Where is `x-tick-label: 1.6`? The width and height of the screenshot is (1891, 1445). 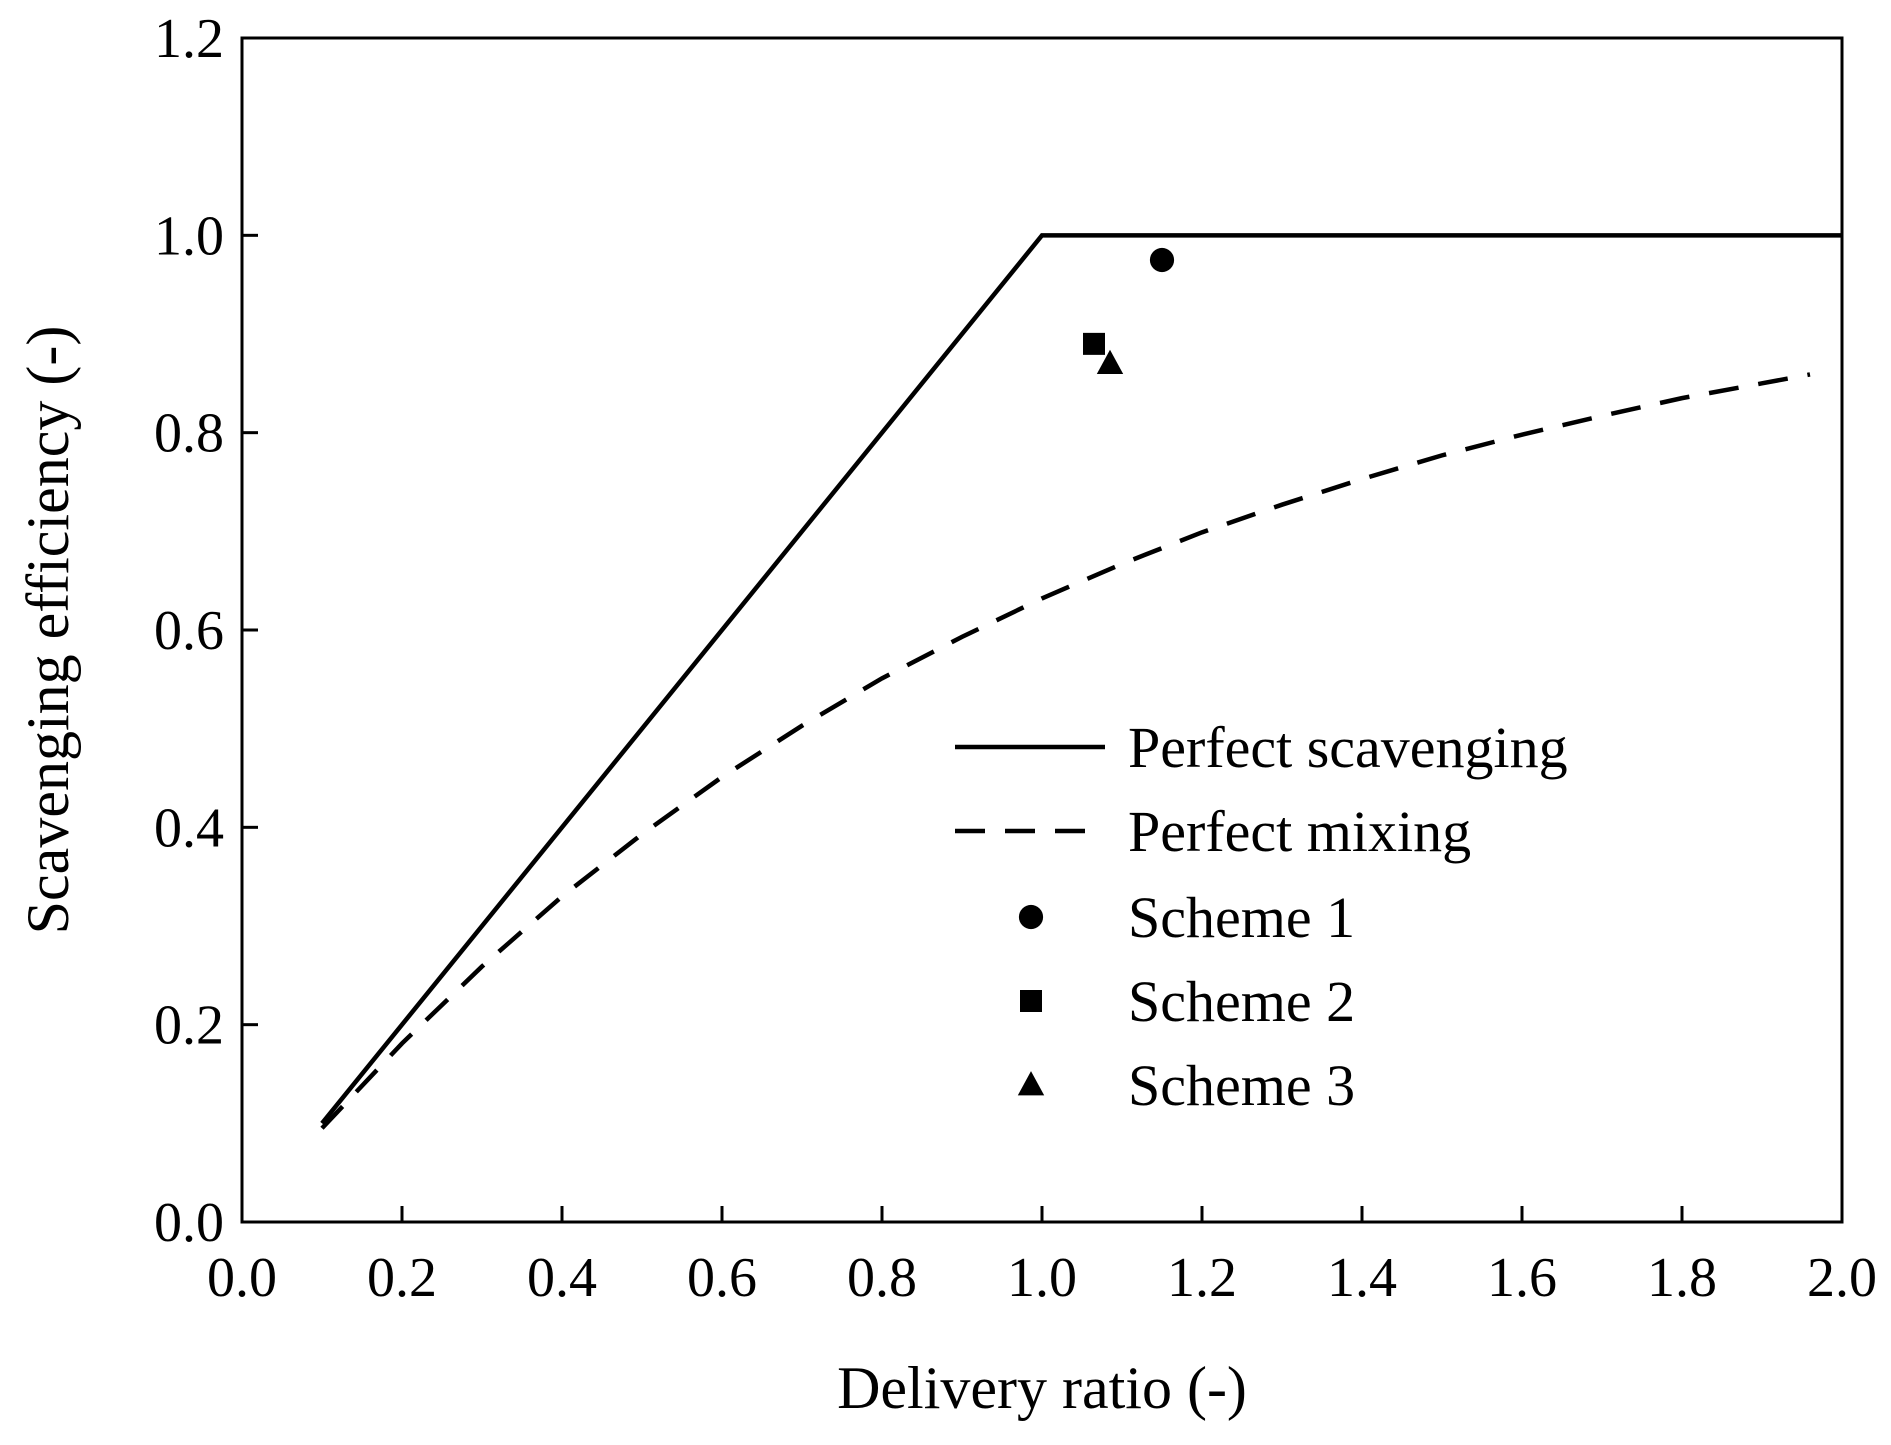
x-tick-label: 1.6 is located at coordinates (1522, 1278).